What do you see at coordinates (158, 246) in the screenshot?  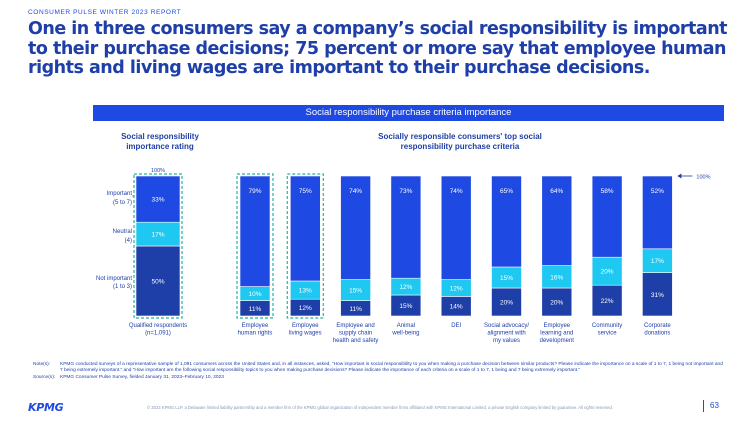 I see `left-bar-highlight-border` at bounding box center [158, 246].